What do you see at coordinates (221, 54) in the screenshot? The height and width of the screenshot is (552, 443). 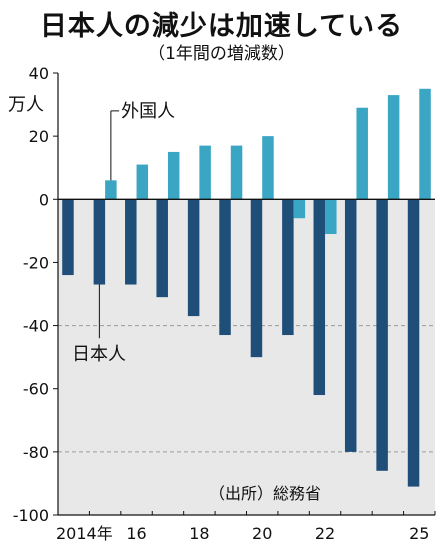 I see `chart-subtitle: （1年間の増減数）` at bounding box center [221, 54].